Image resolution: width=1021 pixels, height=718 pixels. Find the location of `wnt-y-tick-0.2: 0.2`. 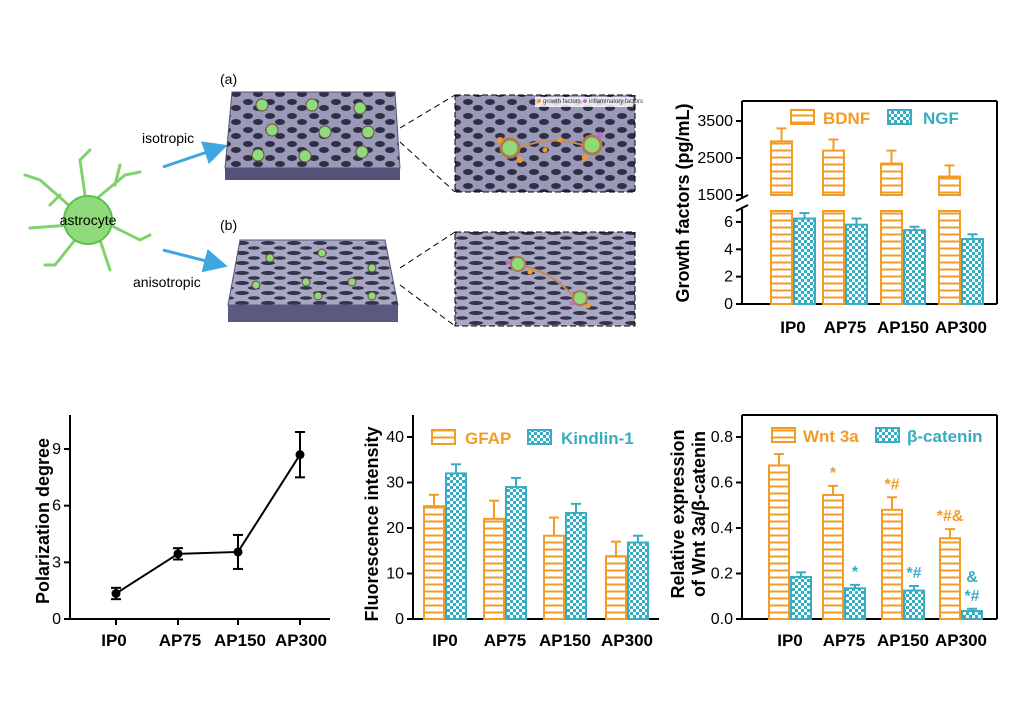

wnt-y-tick-0.2: 0.2 is located at coordinates (722, 574).